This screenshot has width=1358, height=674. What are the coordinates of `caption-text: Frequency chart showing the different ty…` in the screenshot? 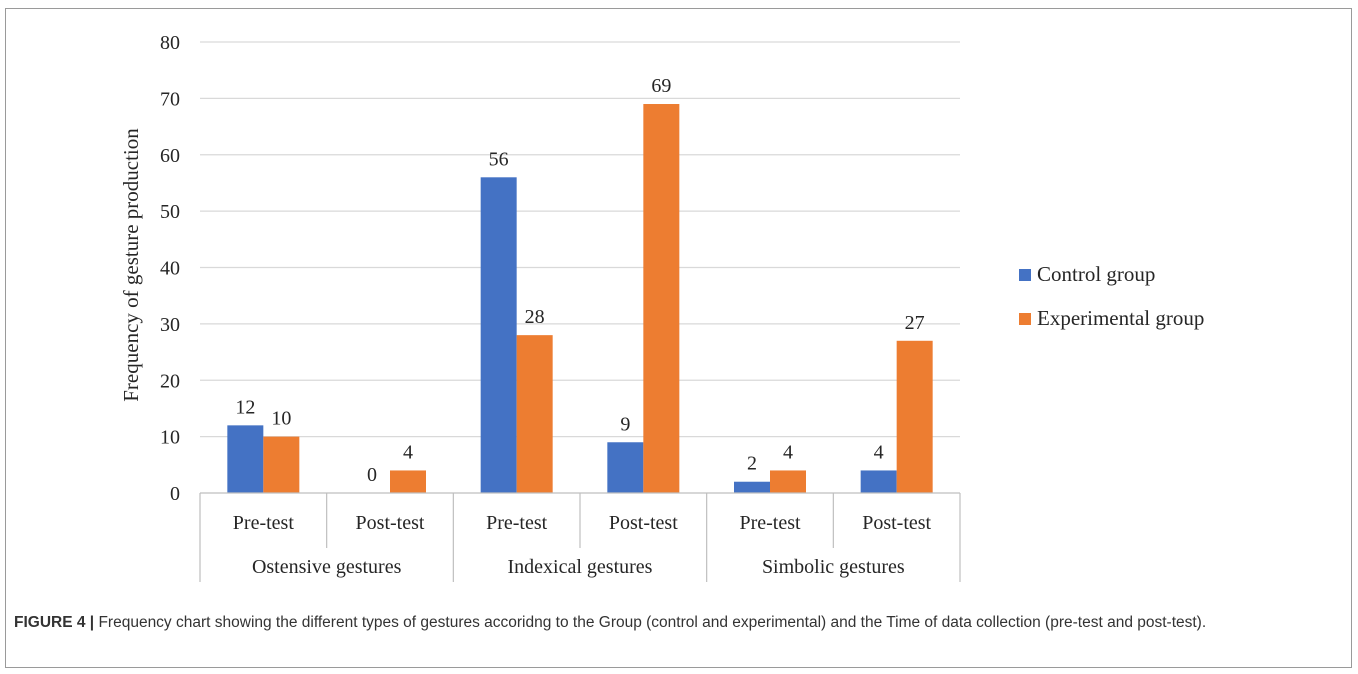 It's located at (652, 622).